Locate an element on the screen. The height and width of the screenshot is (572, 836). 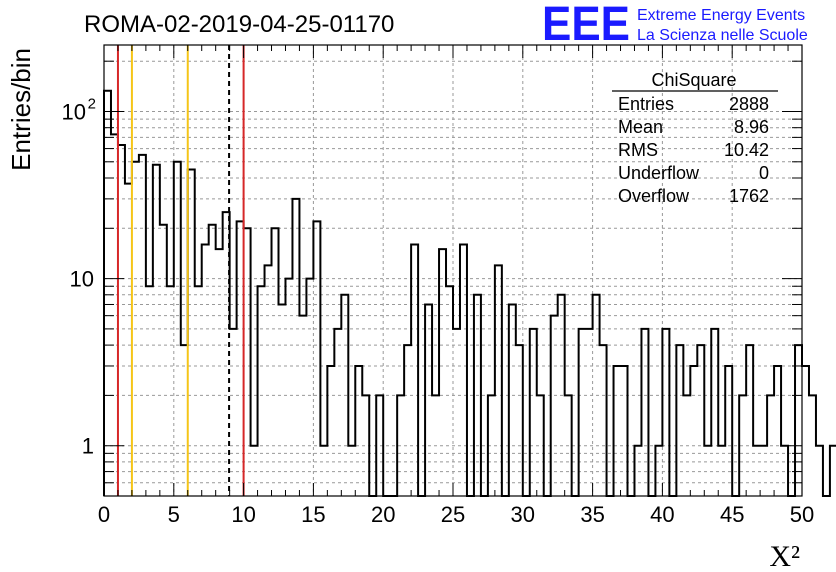
y-axis-label: Entries/bin is located at coordinates (21, 109).